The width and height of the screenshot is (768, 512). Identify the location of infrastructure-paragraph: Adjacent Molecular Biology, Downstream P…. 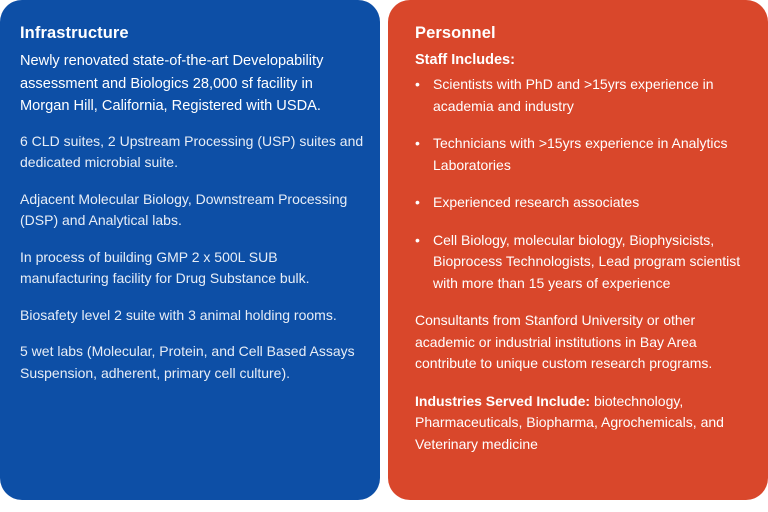
(184, 209).